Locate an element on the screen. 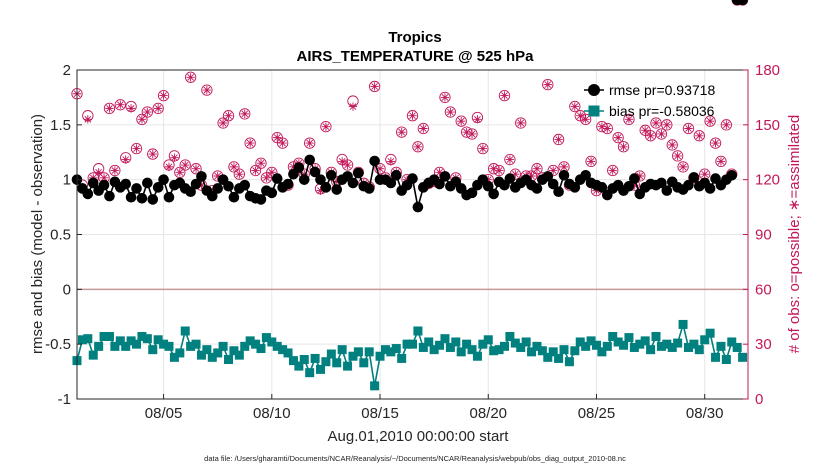  x-tick-label: 08/30 is located at coordinates (705, 413).